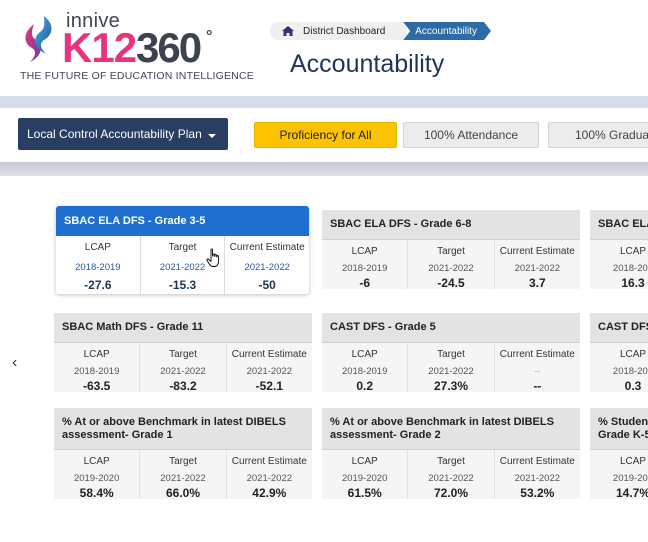 The height and width of the screenshot is (542, 648). I want to click on card-columns: LCAP 2018-201 16.3, so click(619, 265).